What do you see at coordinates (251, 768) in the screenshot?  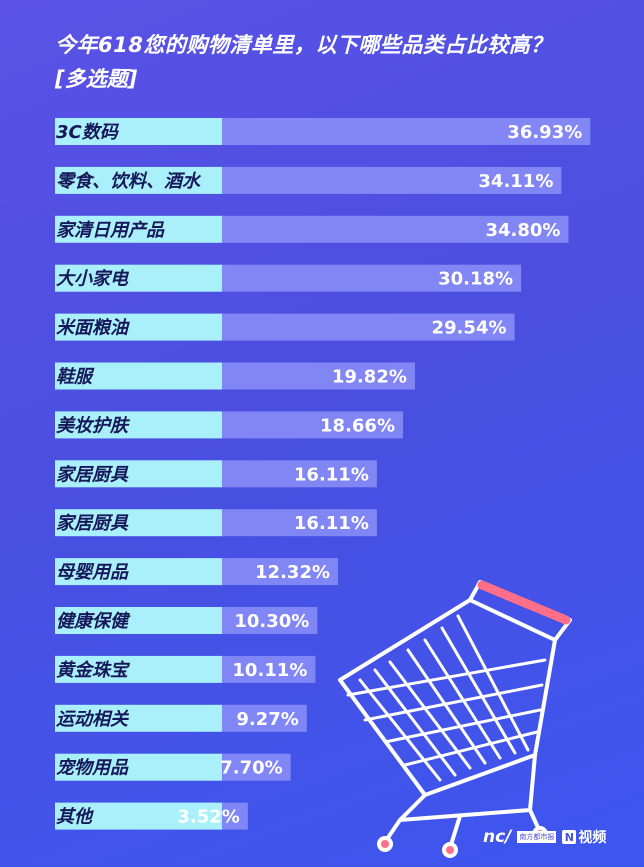 I see `value-label-13: 7.70%` at bounding box center [251, 768].